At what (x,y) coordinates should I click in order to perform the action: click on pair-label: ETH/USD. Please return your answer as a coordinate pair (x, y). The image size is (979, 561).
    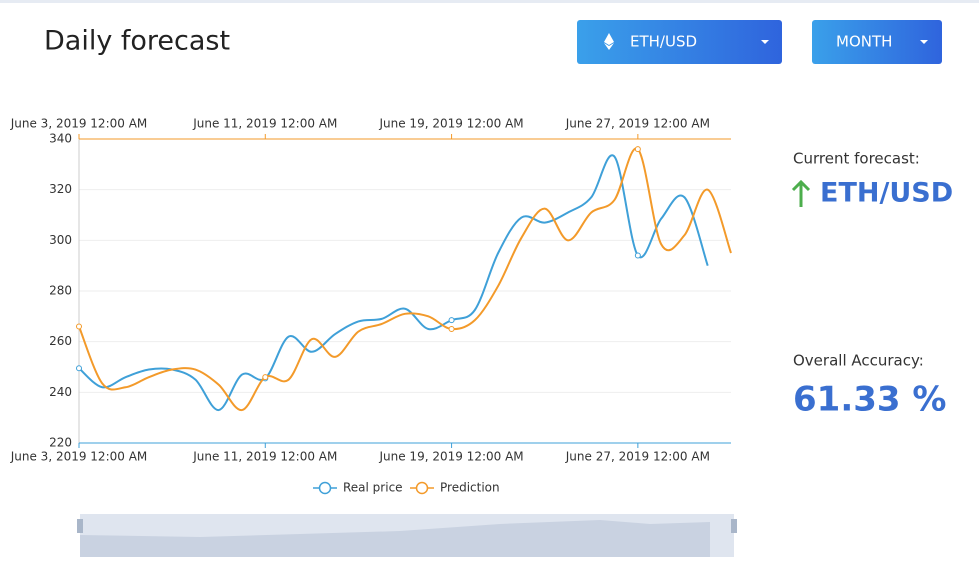
    Looking at the image, I should click on (663, 42).